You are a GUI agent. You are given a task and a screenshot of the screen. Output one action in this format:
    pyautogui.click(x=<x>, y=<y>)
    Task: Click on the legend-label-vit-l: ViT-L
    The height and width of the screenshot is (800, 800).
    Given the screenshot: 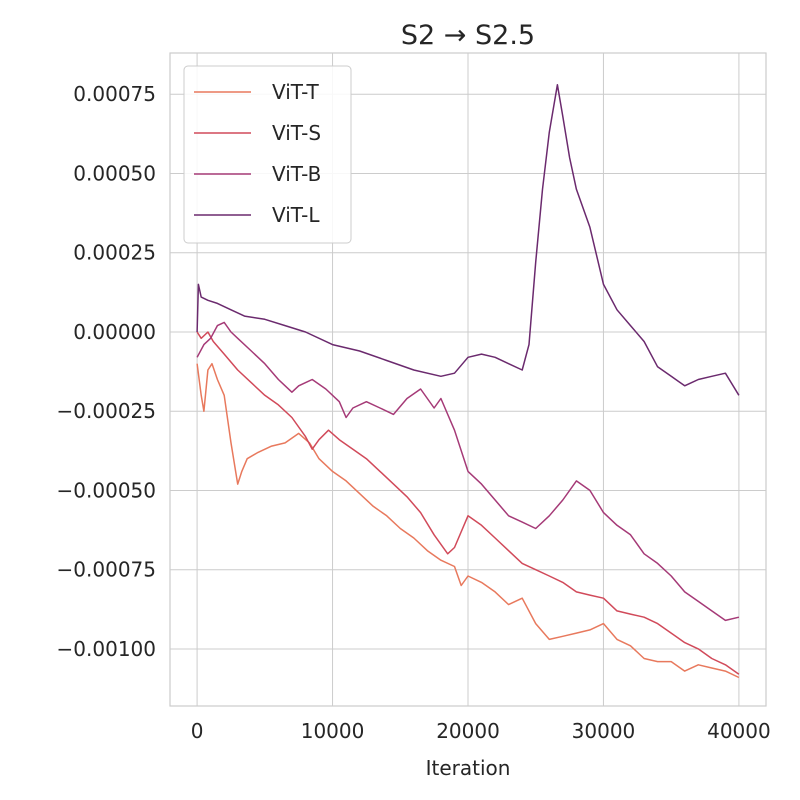 What is the action you would take?
    pyautogui.click(x=296, y=215)
    